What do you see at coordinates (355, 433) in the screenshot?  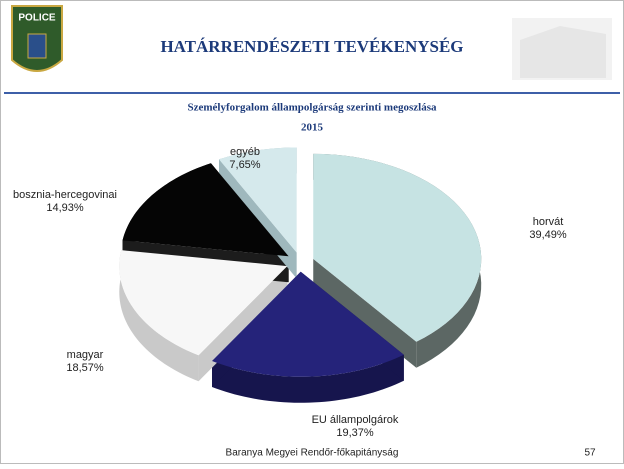 I see `slice-value-label: 19,37%` at bounding box center [355, 433].